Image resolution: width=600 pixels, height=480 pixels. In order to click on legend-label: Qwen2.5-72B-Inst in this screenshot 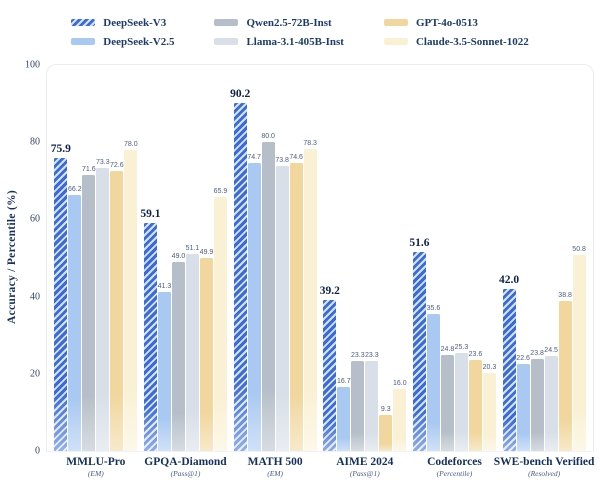, I will do `click(289, 22)`.